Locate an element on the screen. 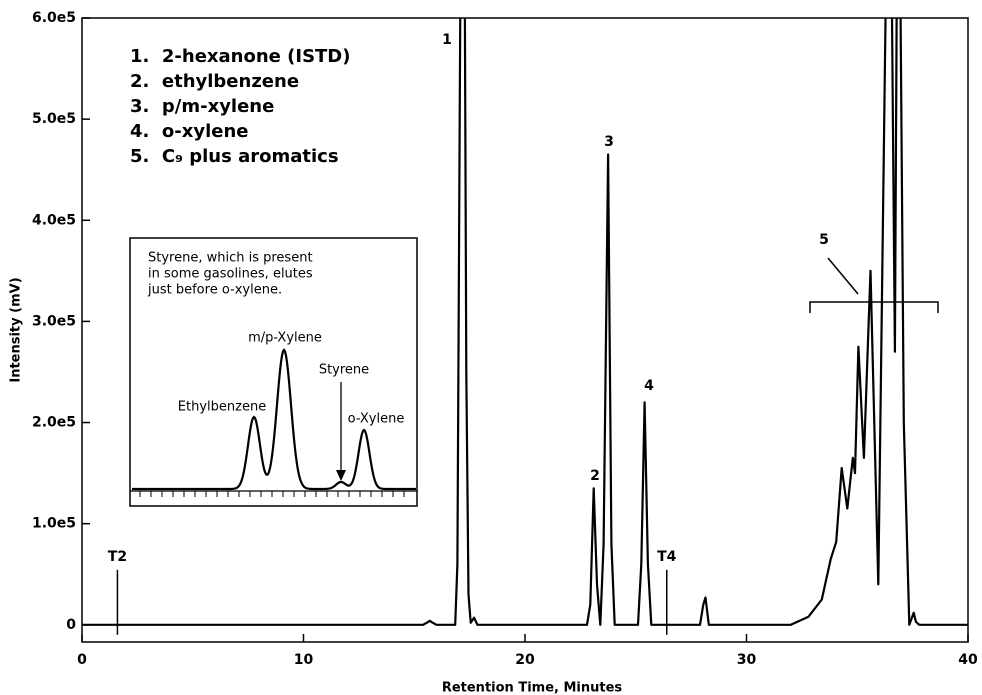 The image size is (982, 695). peak-label: 5 is located at coordinates (824, 240).